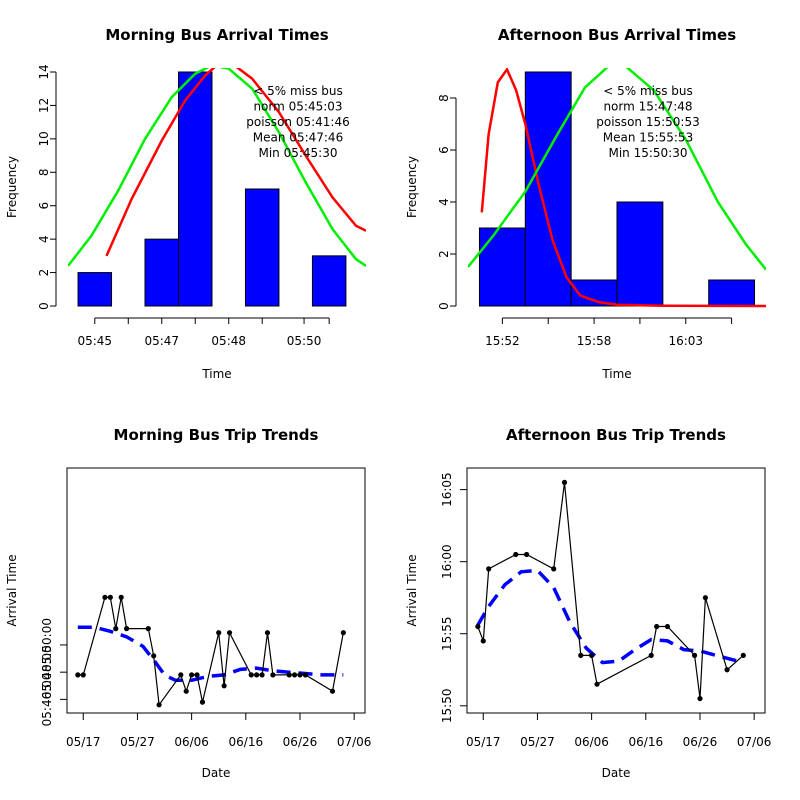  I want to click on stats-annotation: Mean 15:55:53, so click(648, 138).